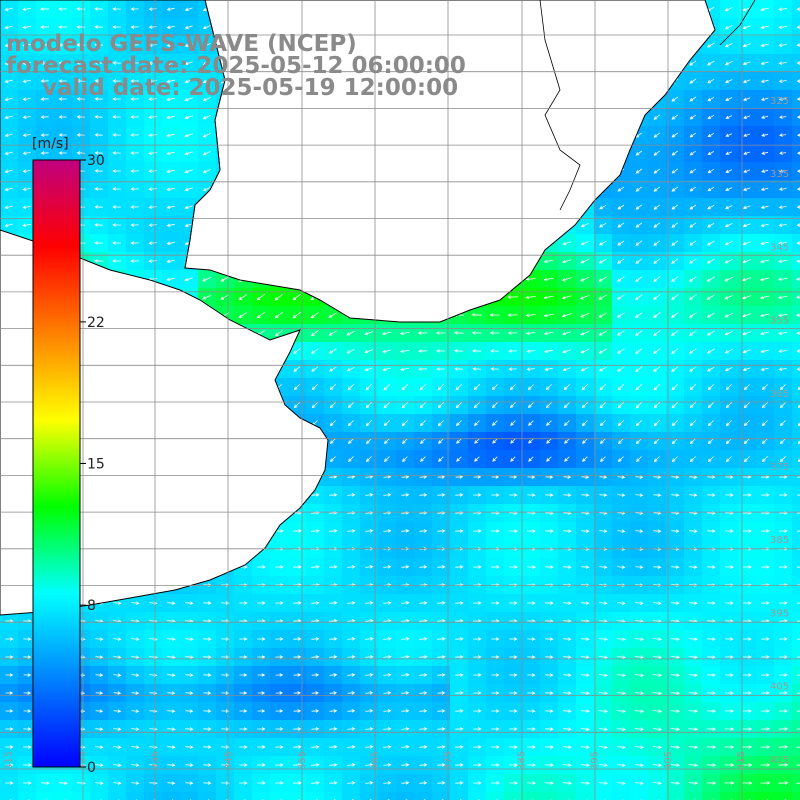 Image resolution: width=800 pixels, height=800 pixels. Describe the element at coordinates (779, 321) in the screenshot. I see `grid-label-right: 355` at that location.